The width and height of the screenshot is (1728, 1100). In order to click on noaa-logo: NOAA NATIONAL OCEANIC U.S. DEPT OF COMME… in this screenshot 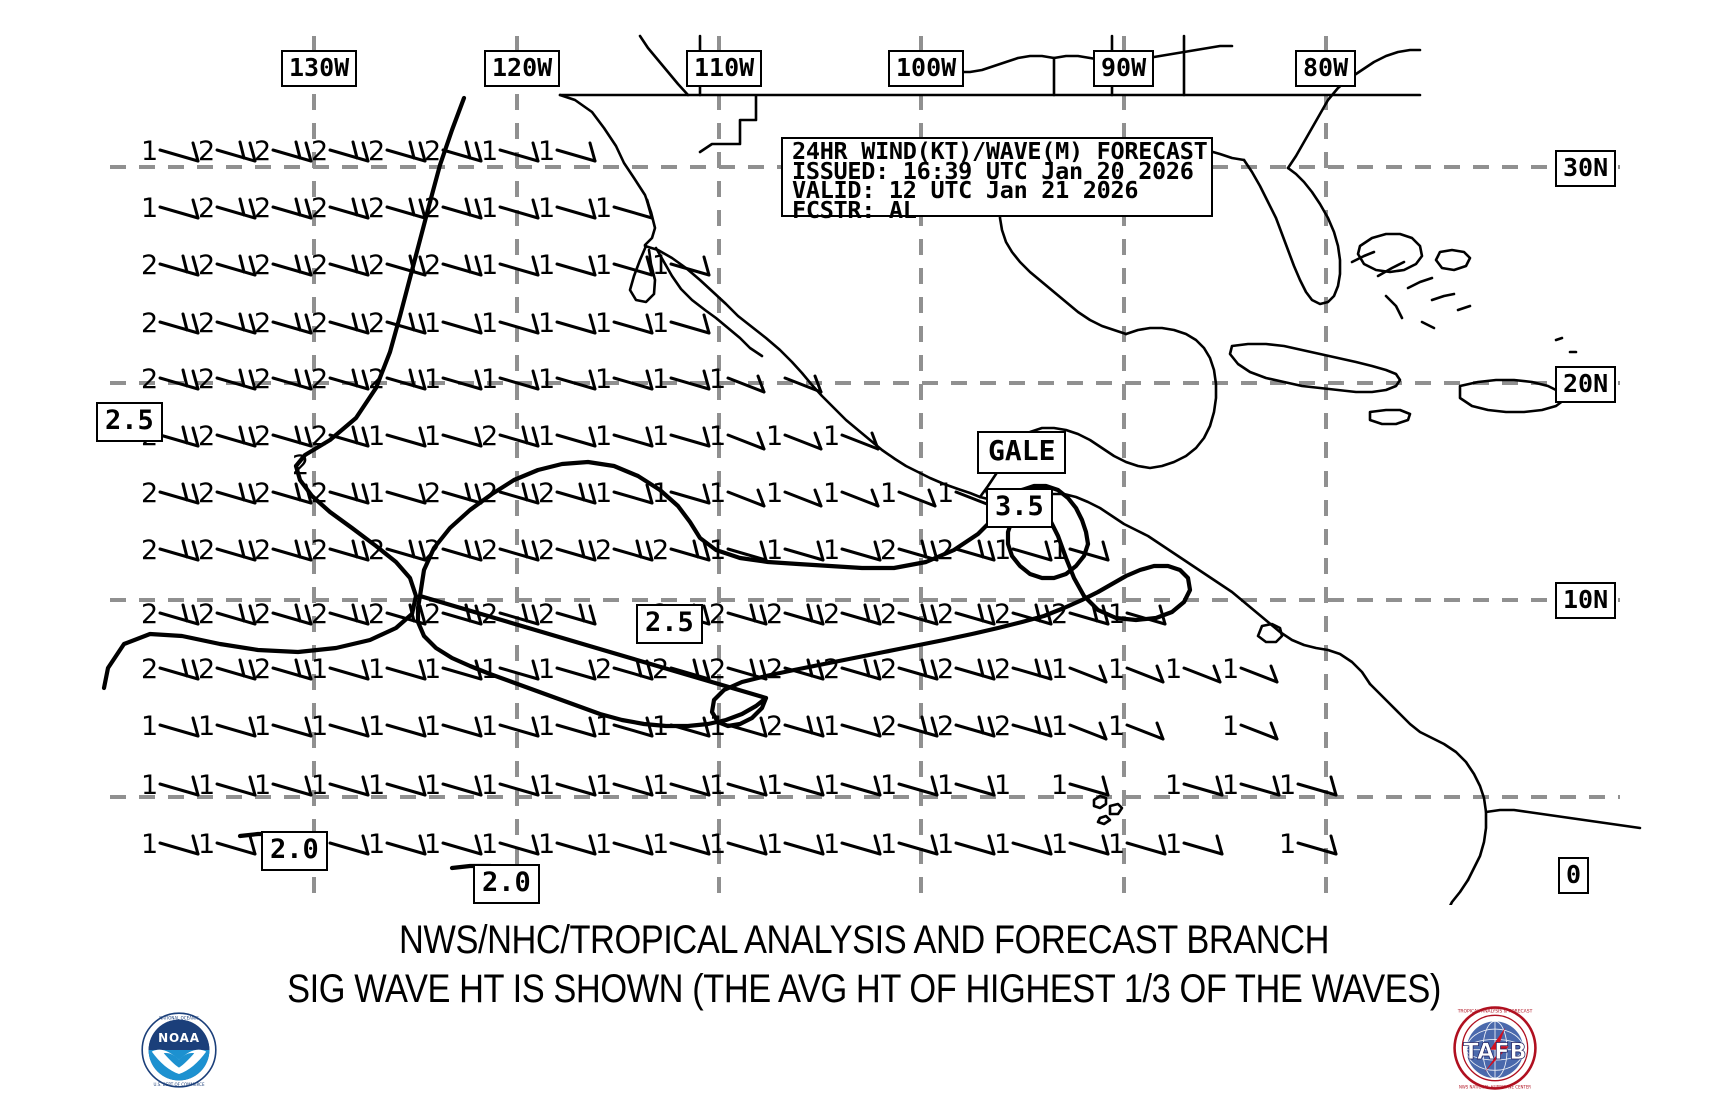, I will do `click(179, 1050)`.